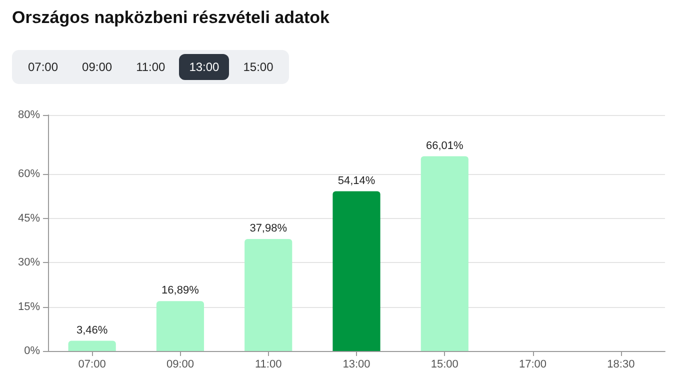 The width and height of the screenshot is (683, 386). What do you see at coordinates (533, 364) in the screenshot?
I see `x-tick-label: 17:00` at bounding box center [533, 364].